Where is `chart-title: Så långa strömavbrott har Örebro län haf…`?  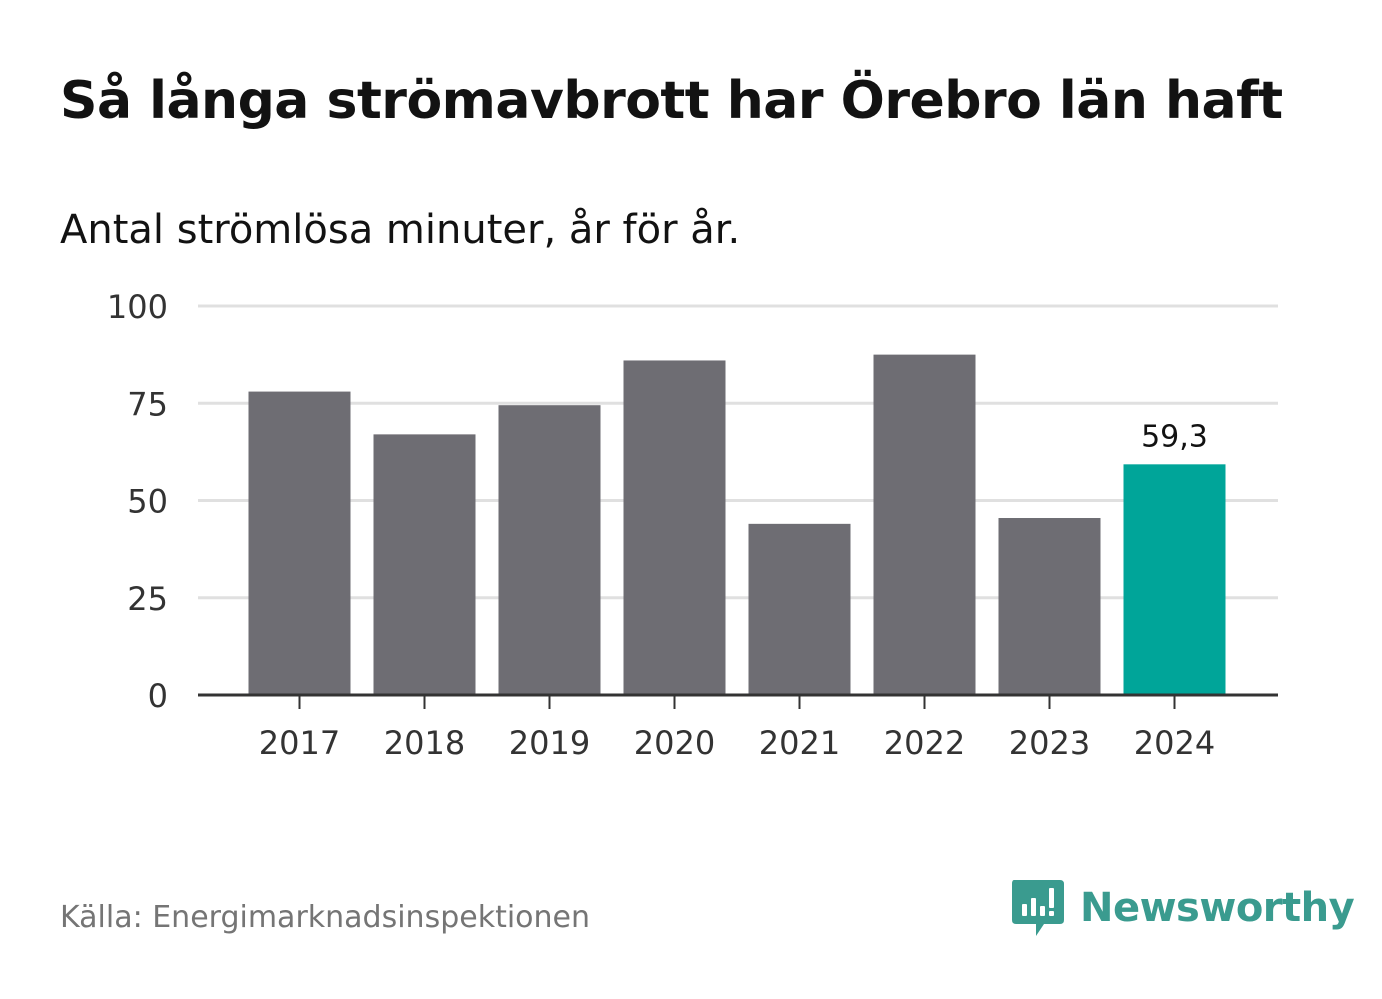
chart-title: Så långa strömavbrott har Örebro län haf… is located at coordinates (671, 101).